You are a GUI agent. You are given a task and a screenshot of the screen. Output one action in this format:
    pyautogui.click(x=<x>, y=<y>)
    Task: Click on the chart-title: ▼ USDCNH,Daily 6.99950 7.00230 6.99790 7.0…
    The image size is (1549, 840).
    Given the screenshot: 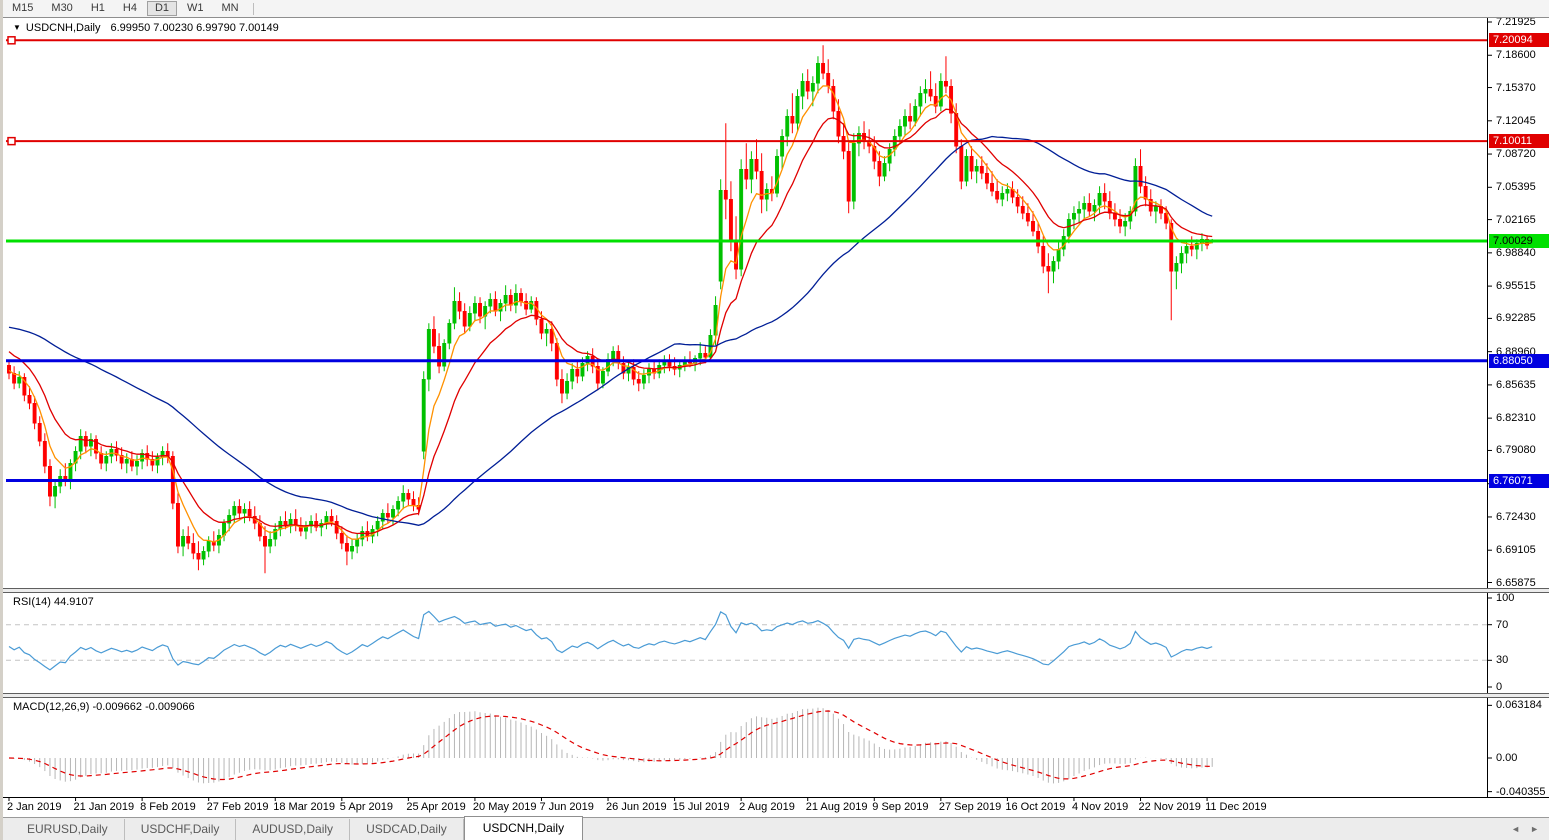 What is the action you would take?
    pyautogui.click(x=146, y=28)
    